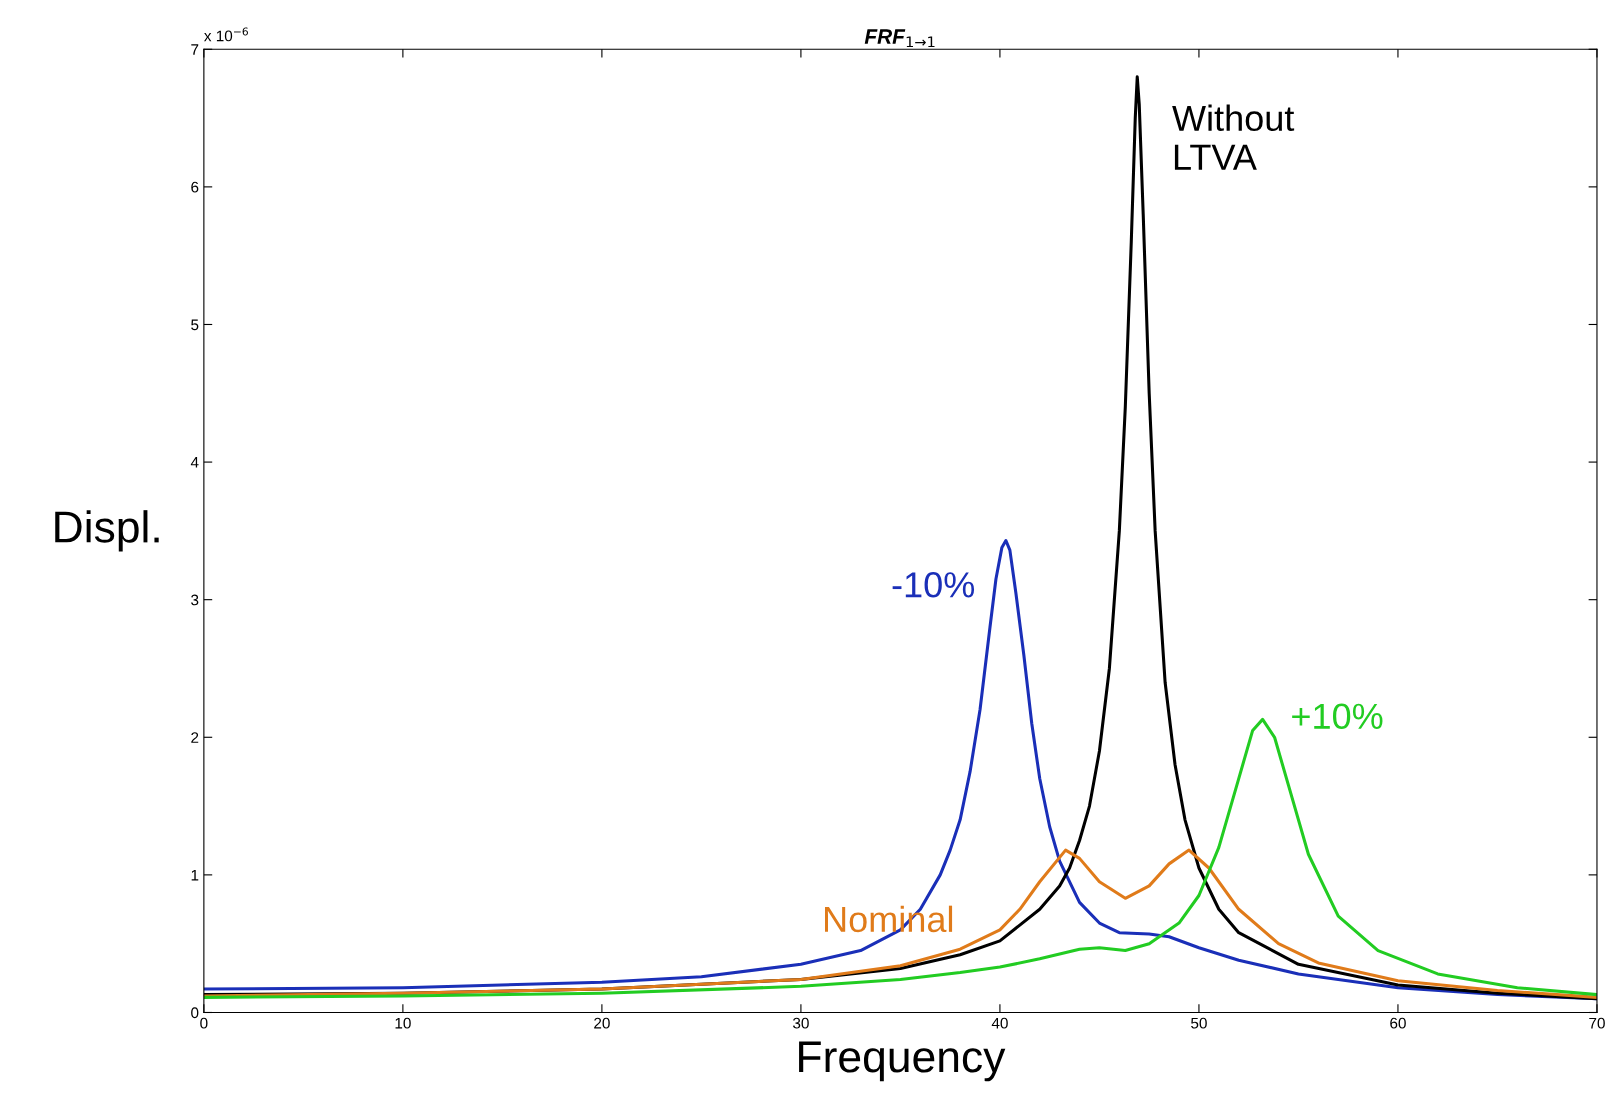 The image size is (1618, 1120). I want to click on y-tick-label: 7, so click(195, 49).